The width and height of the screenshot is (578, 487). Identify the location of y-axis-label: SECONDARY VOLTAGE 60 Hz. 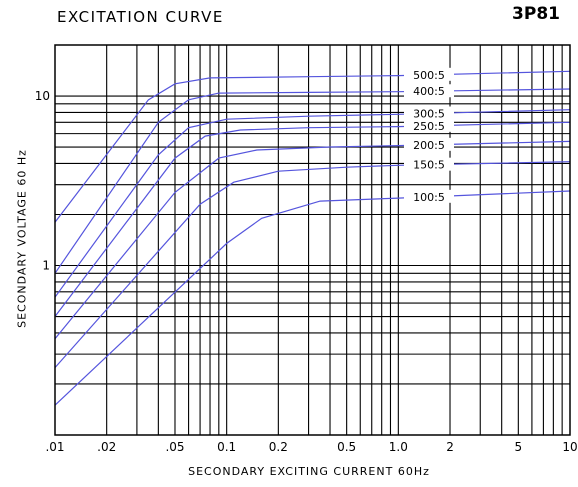
(22, 239).